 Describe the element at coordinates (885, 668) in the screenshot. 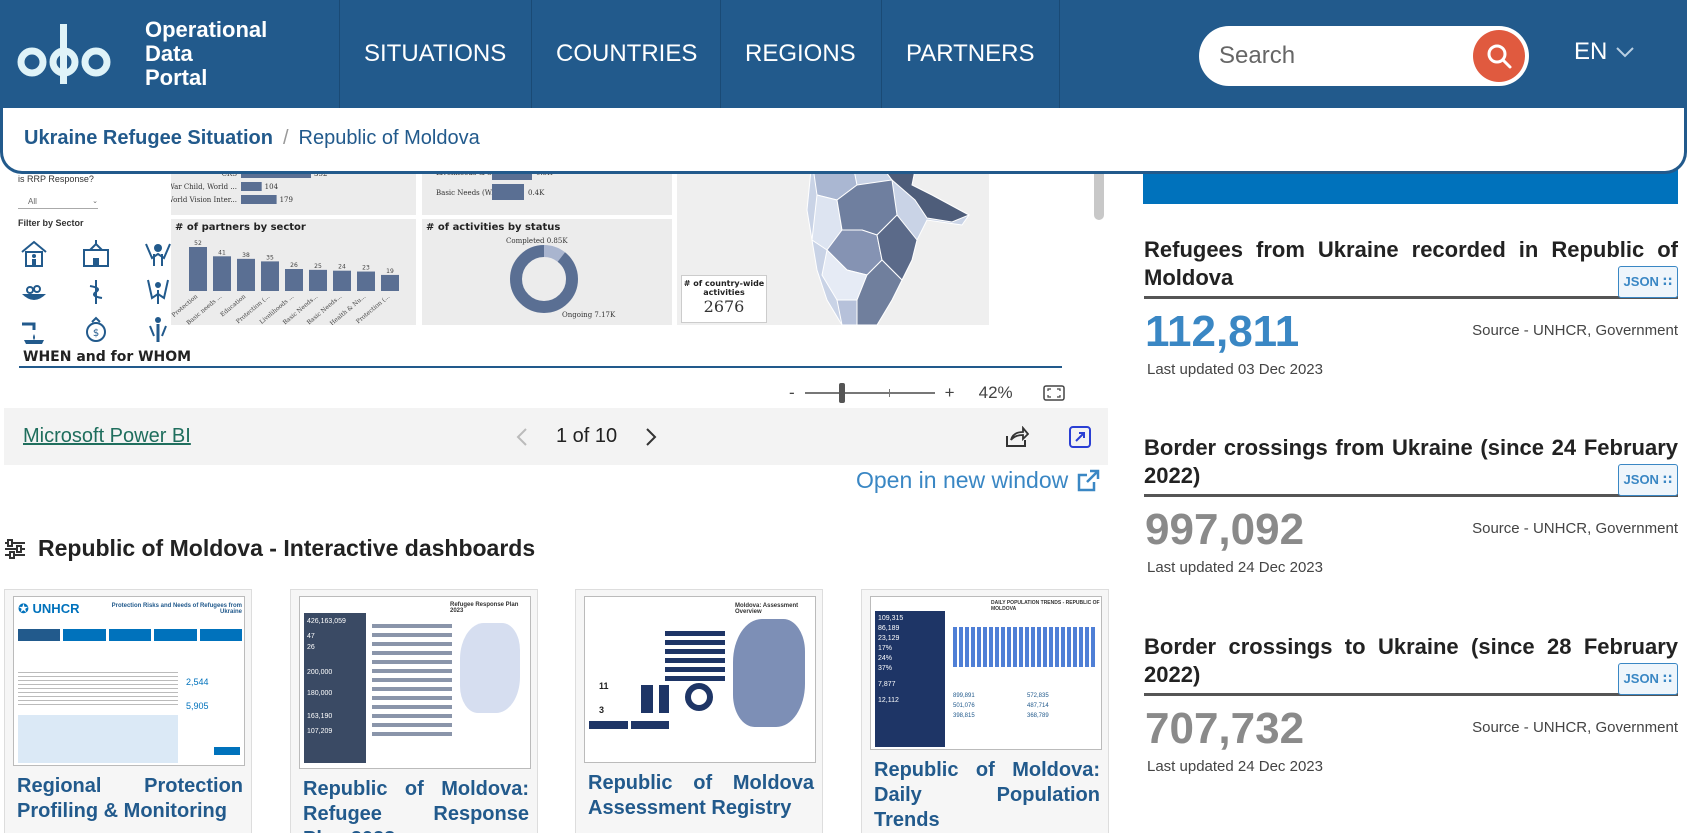

I see `thumb-stat: 37%` at that location.